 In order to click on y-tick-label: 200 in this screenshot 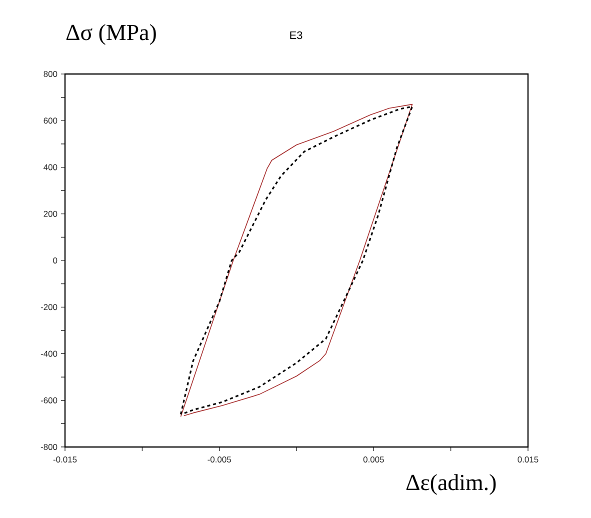, I will do `click(51, 213)`.